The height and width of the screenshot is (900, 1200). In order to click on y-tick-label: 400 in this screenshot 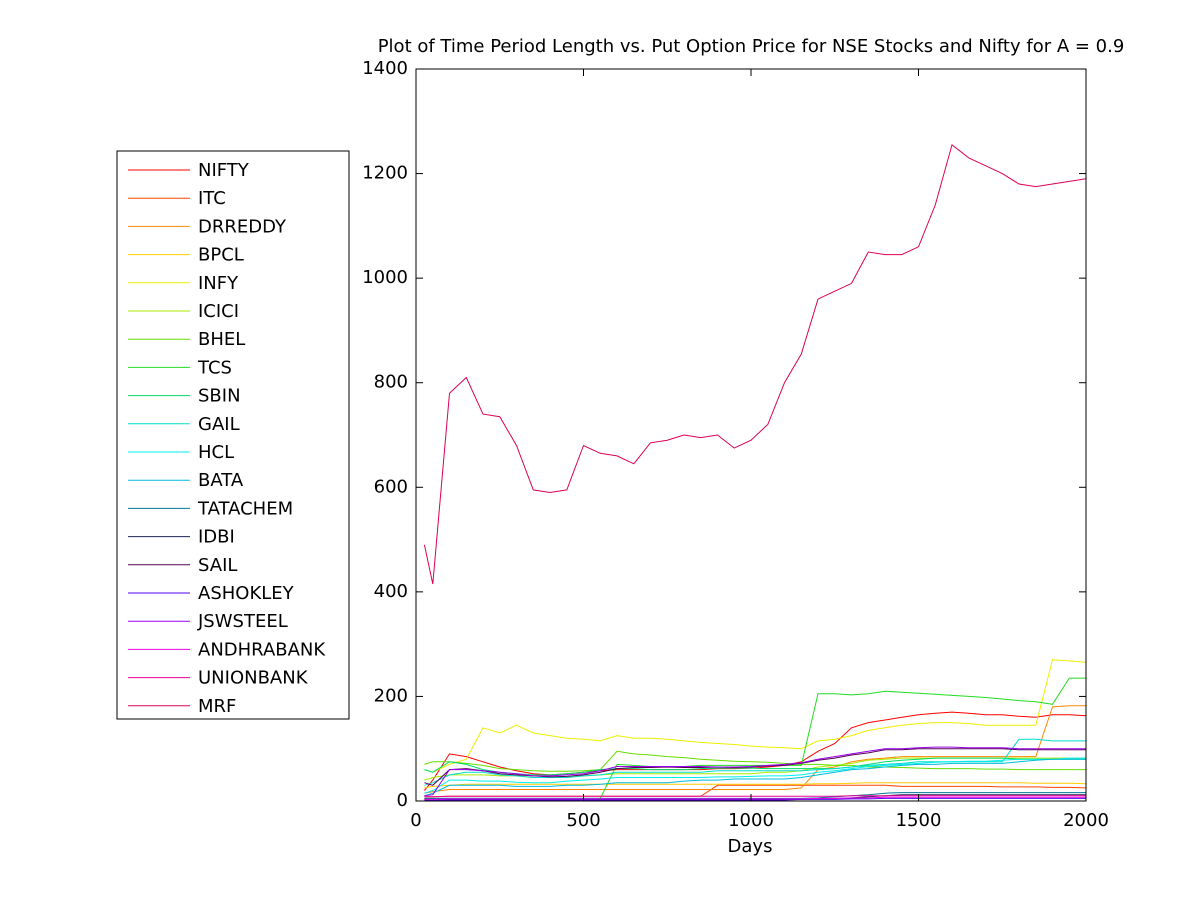, I will do `click(391, 591)`.